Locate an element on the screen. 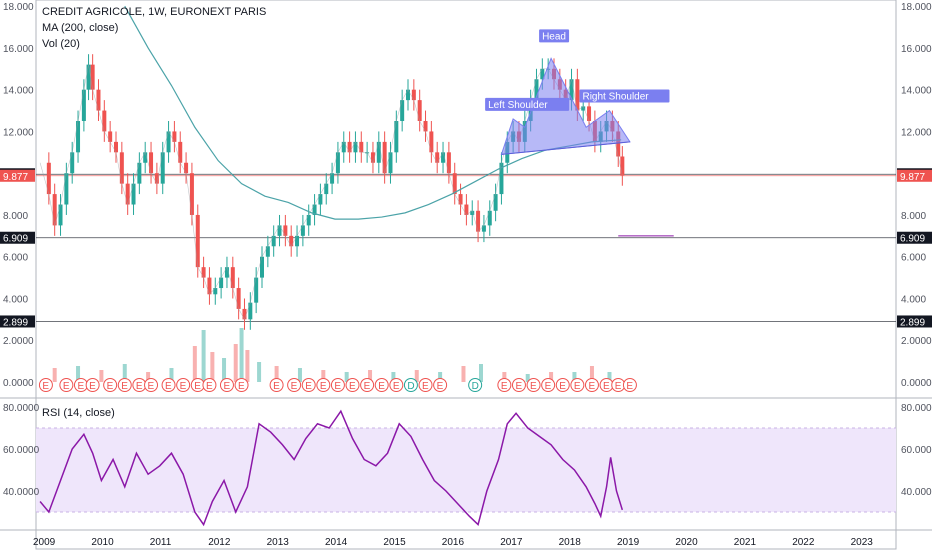  year-tick: 2010 is located at coordinates (102, 542).